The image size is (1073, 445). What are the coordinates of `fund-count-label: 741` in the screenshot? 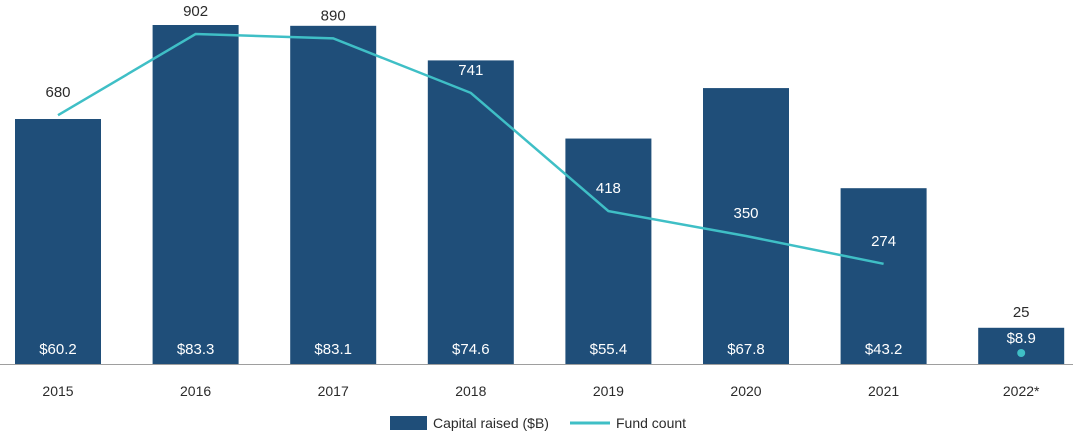 It's located at (470, 70).